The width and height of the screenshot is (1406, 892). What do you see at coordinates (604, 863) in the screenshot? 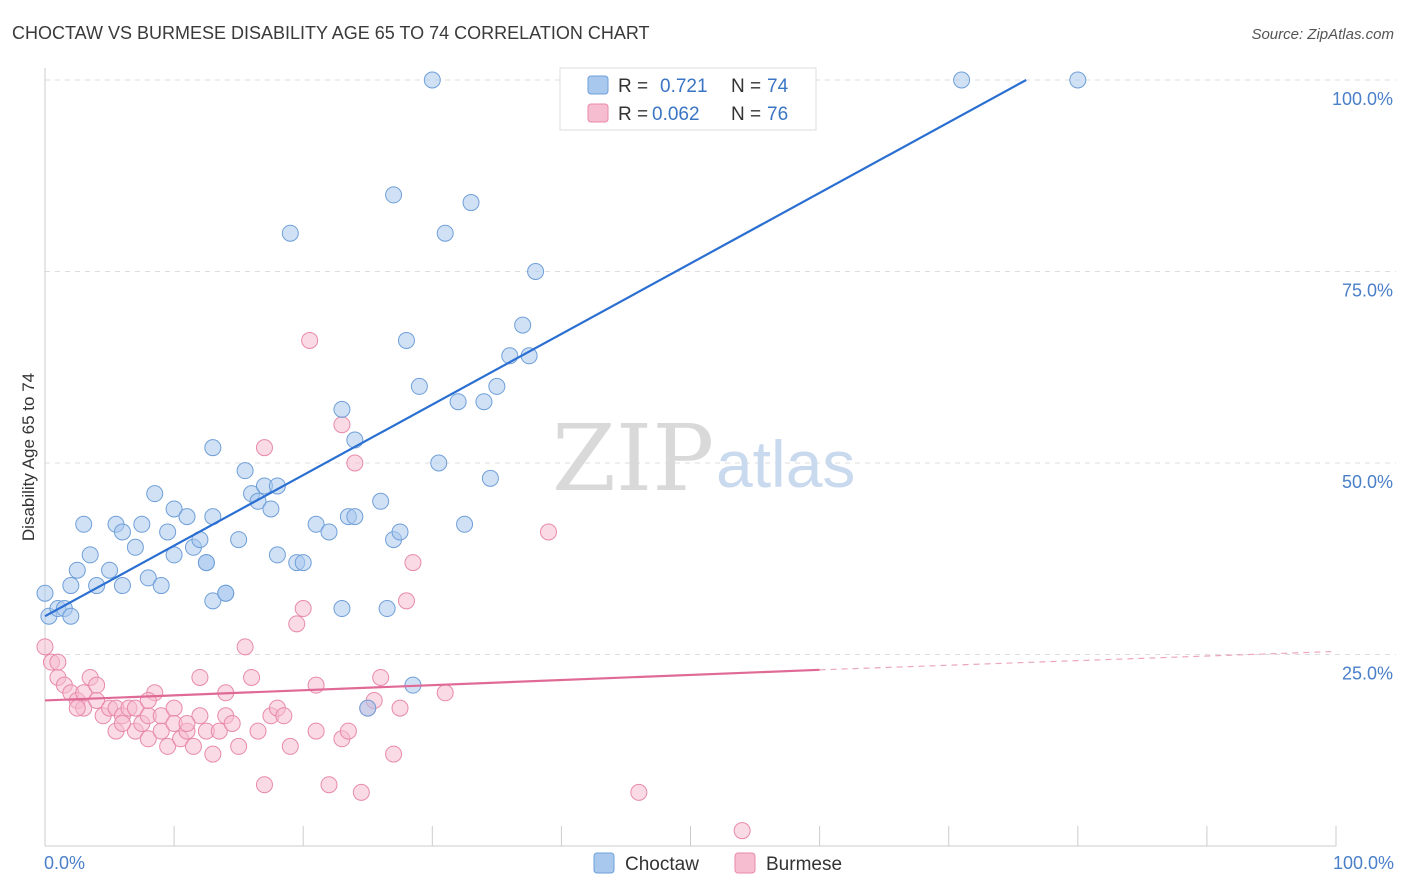
I see `bottom-legend-swatch-choctaw` at bounding box center [604, 863].